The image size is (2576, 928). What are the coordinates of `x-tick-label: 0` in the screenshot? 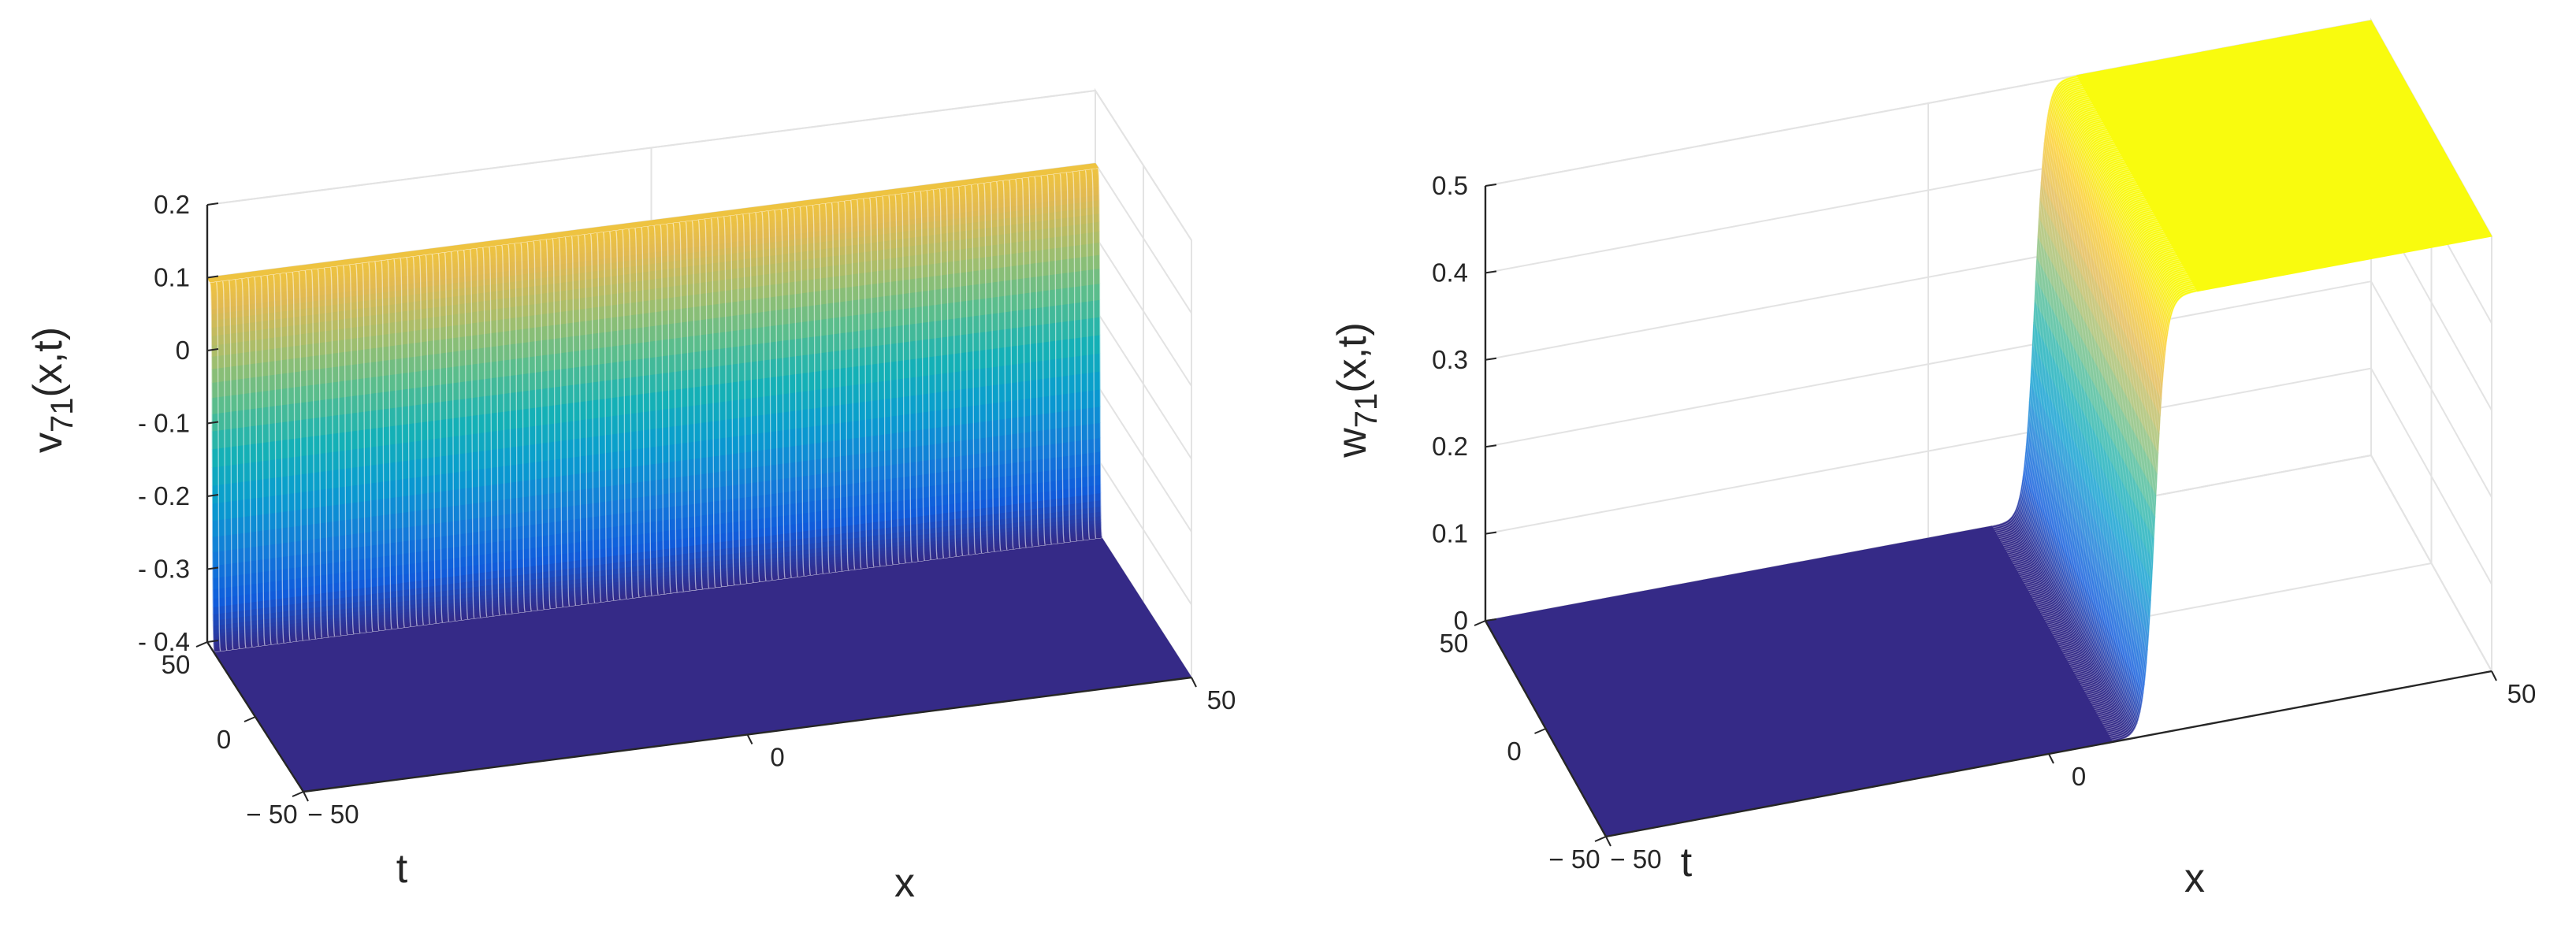 It's located at (2079, 776).